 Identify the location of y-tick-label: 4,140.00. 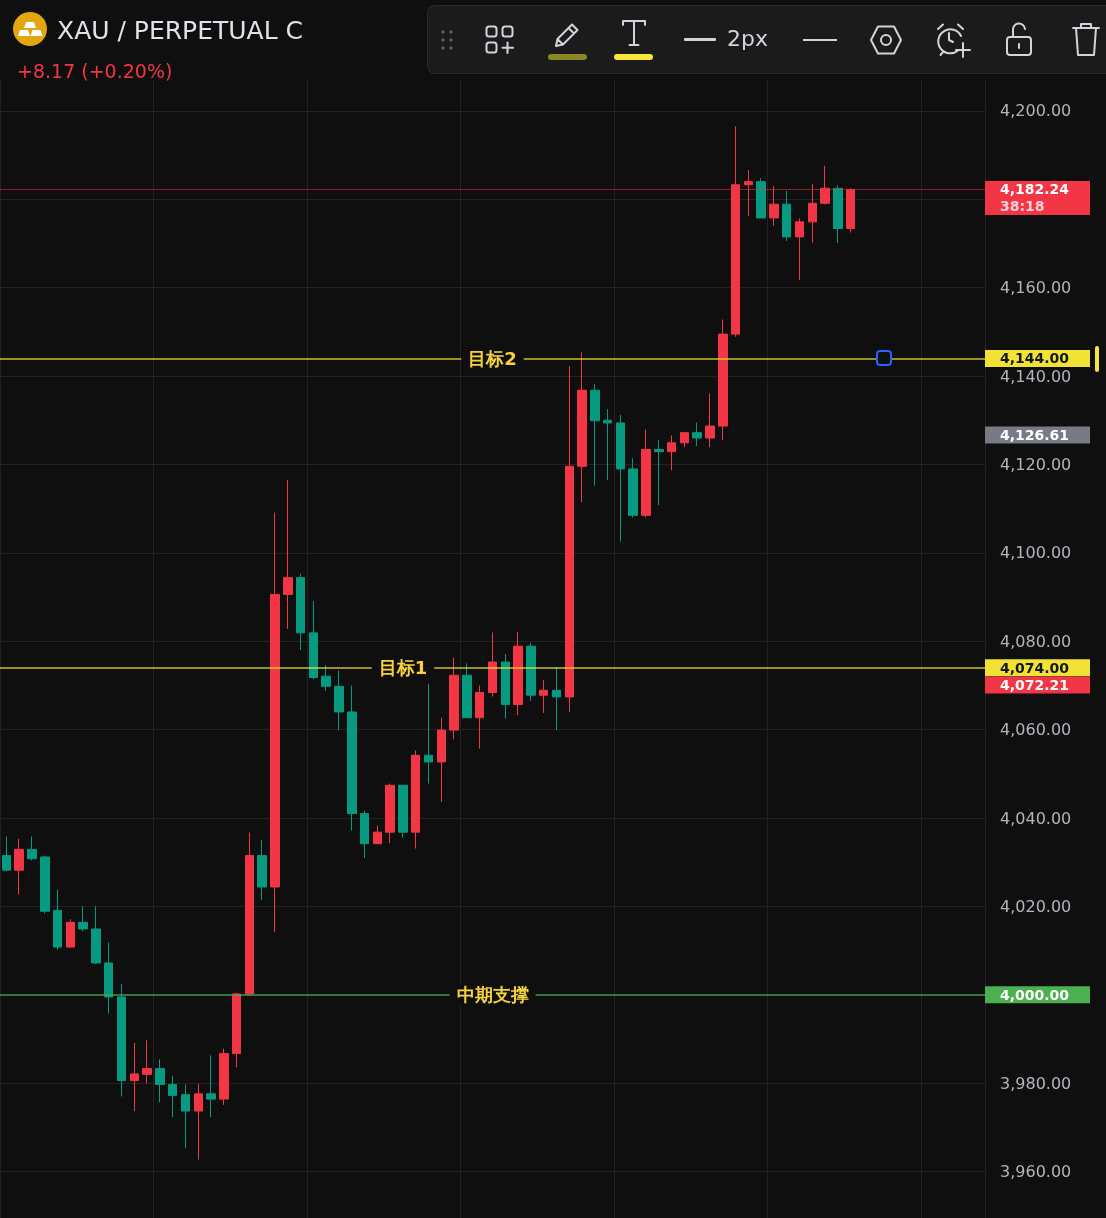
(1036, 376).